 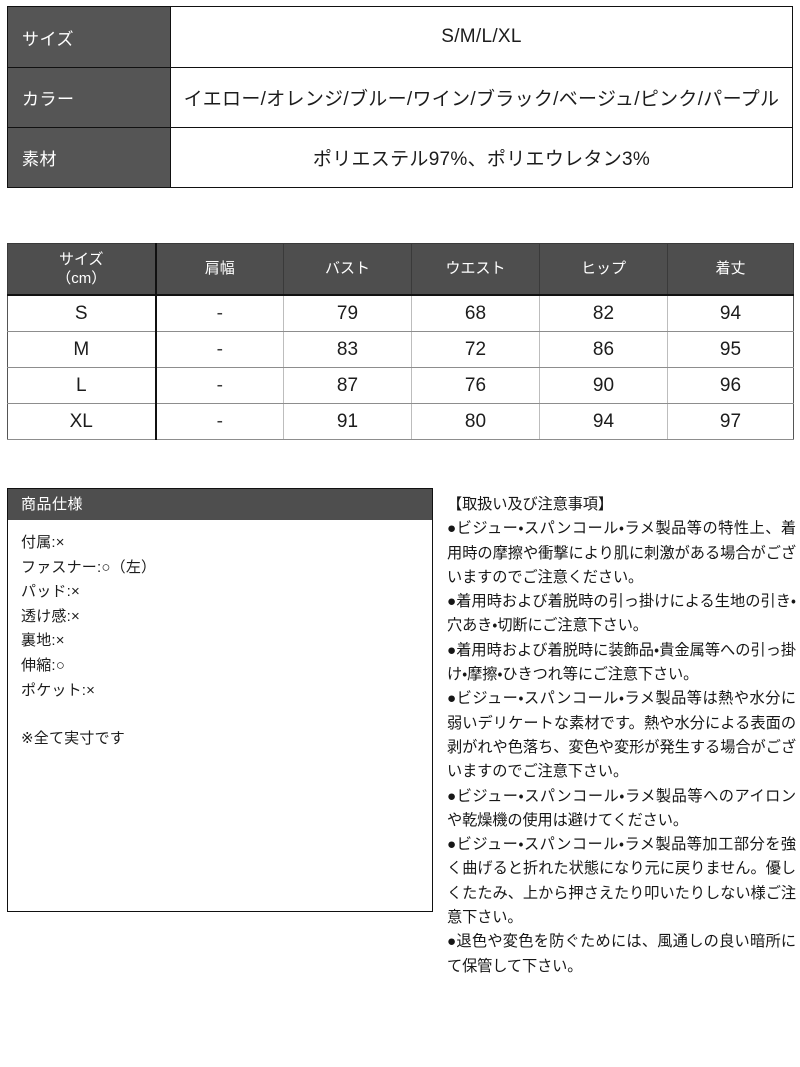 I want to click on table-row: サイズ S/M/L/XL, so click(x=400, y=37).